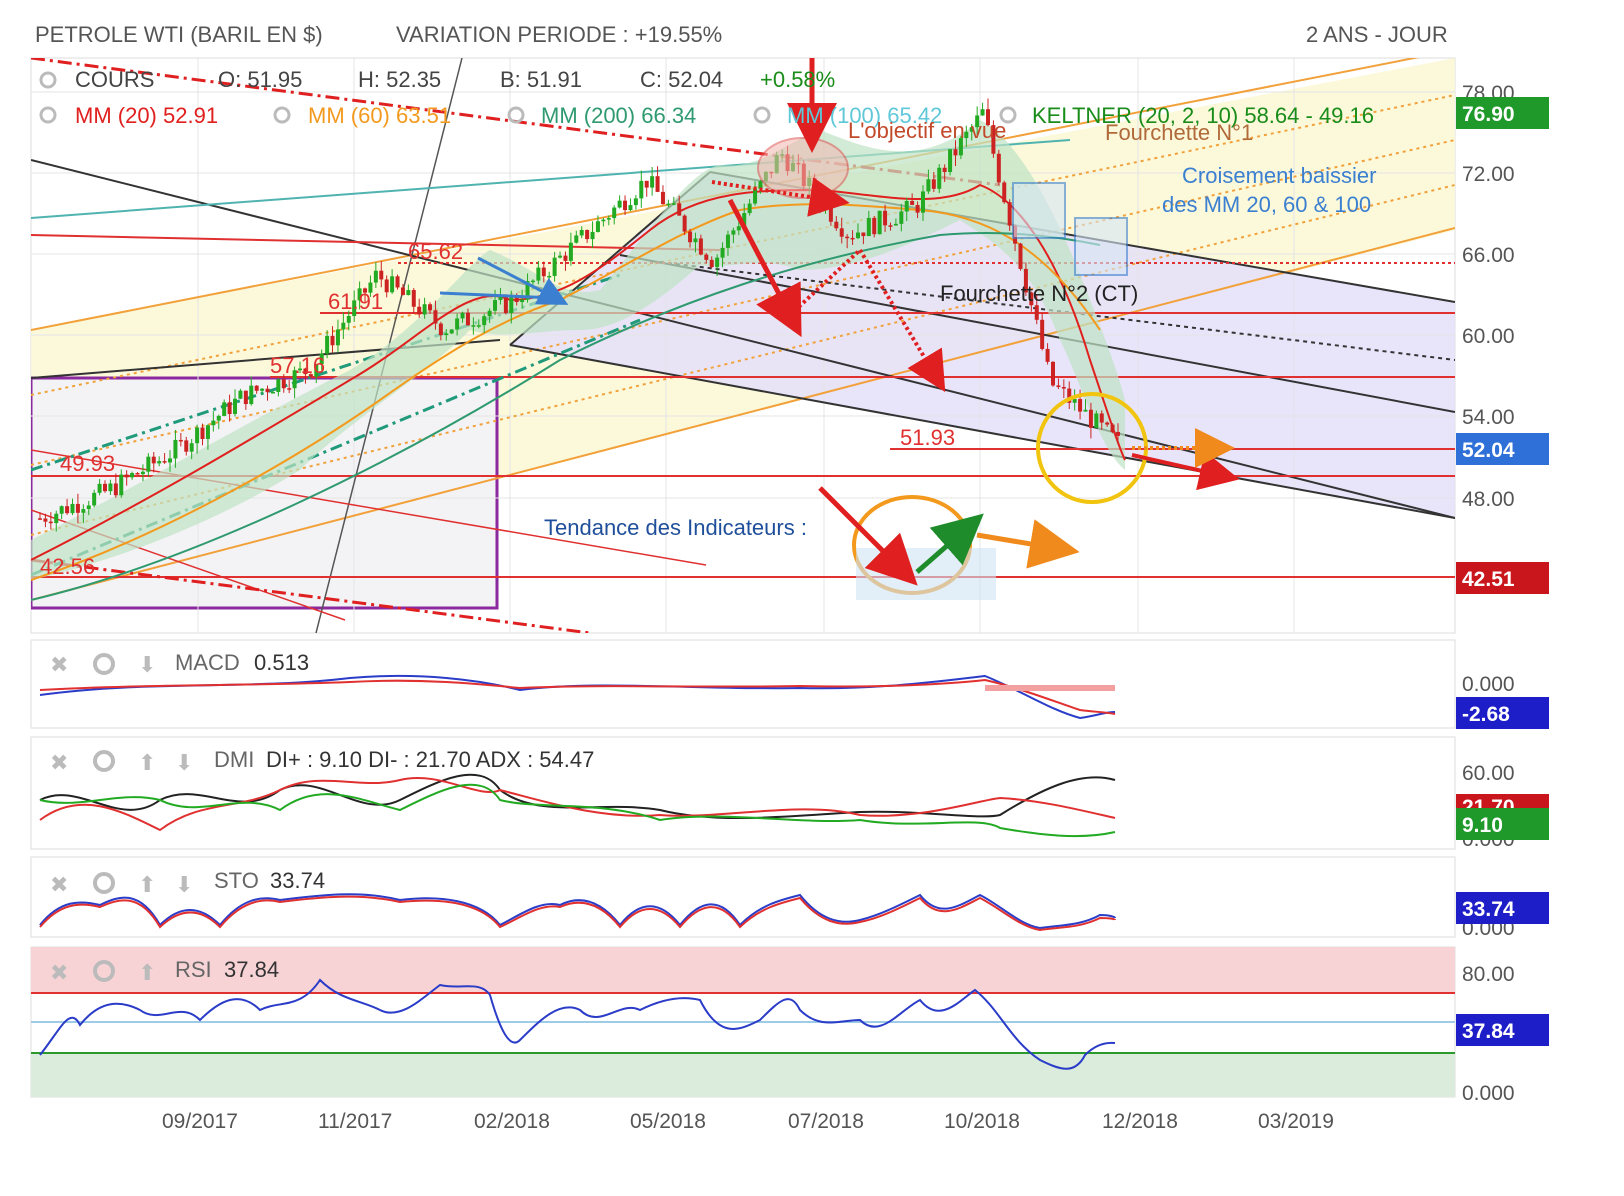 This screenshot has height=1196, width=1624. Describe the element at coordinates (251, 969) in the screenshot. I see `rsi-value: 37.84` at that location.